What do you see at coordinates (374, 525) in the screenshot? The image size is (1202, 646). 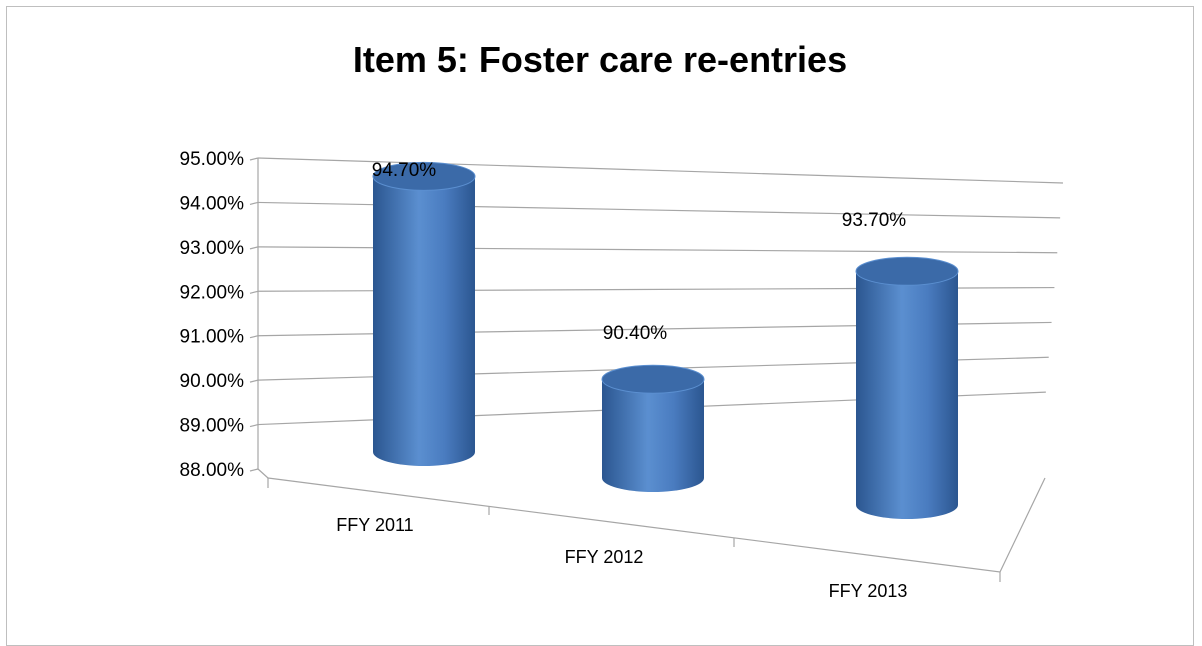 I see `x-category-label: FFY 2011` at bounding box center [374, 525].